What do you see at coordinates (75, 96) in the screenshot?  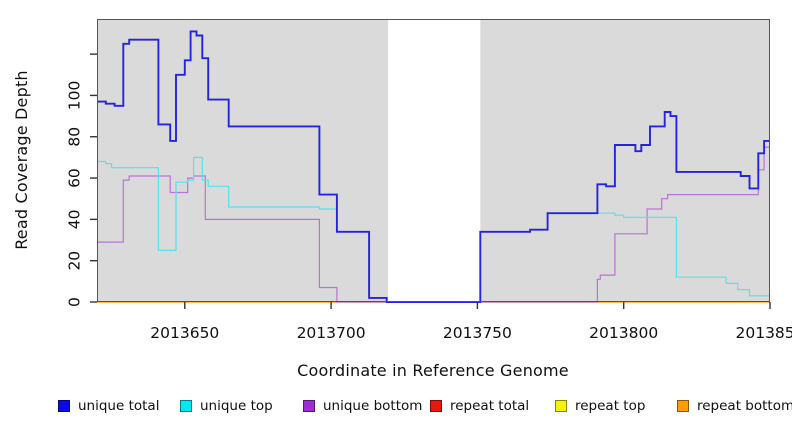 I see `y-axis-tick-label: 100` at bounding box center [75, 96].